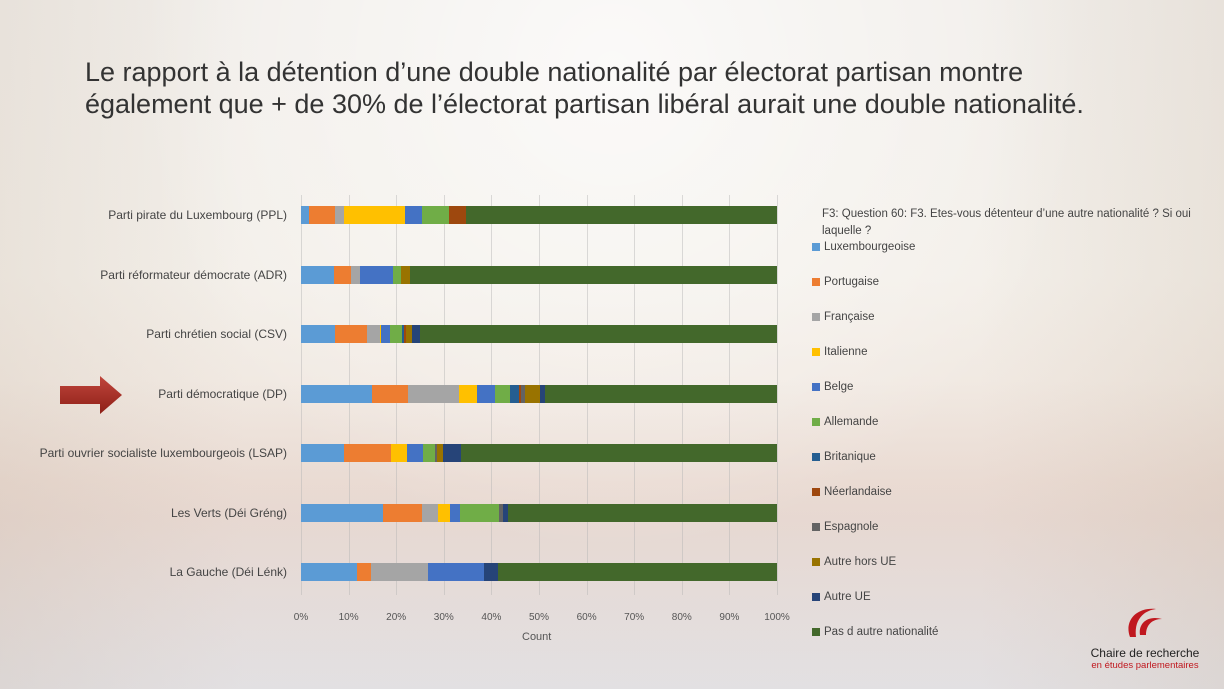  What do you see at coordinates (777, 617) in the screenshot?
I see `x-tick-label: 100%` at bounding box center [777, 617].